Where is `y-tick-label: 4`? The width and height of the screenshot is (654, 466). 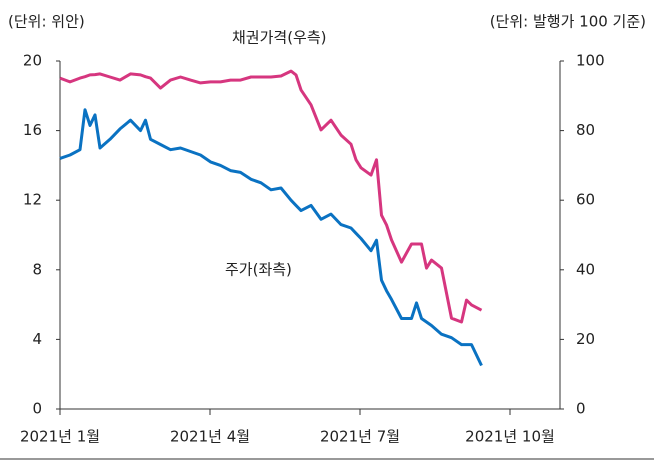 y-tick-label: 4 is located at coordinates (37, 339).